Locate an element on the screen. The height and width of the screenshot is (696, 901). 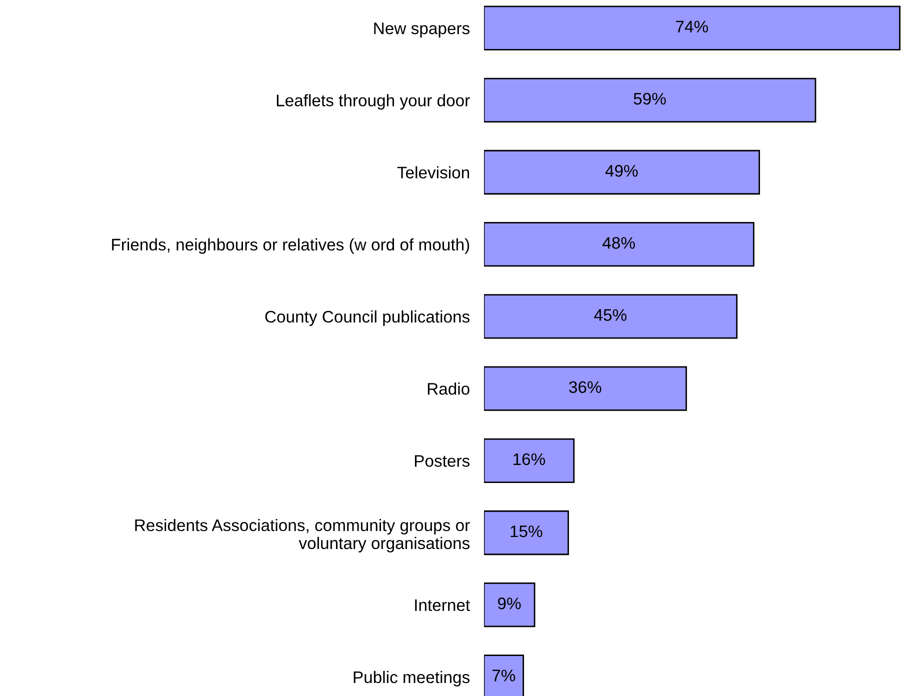
data-label: 16% is located at coordinates (530, 459).